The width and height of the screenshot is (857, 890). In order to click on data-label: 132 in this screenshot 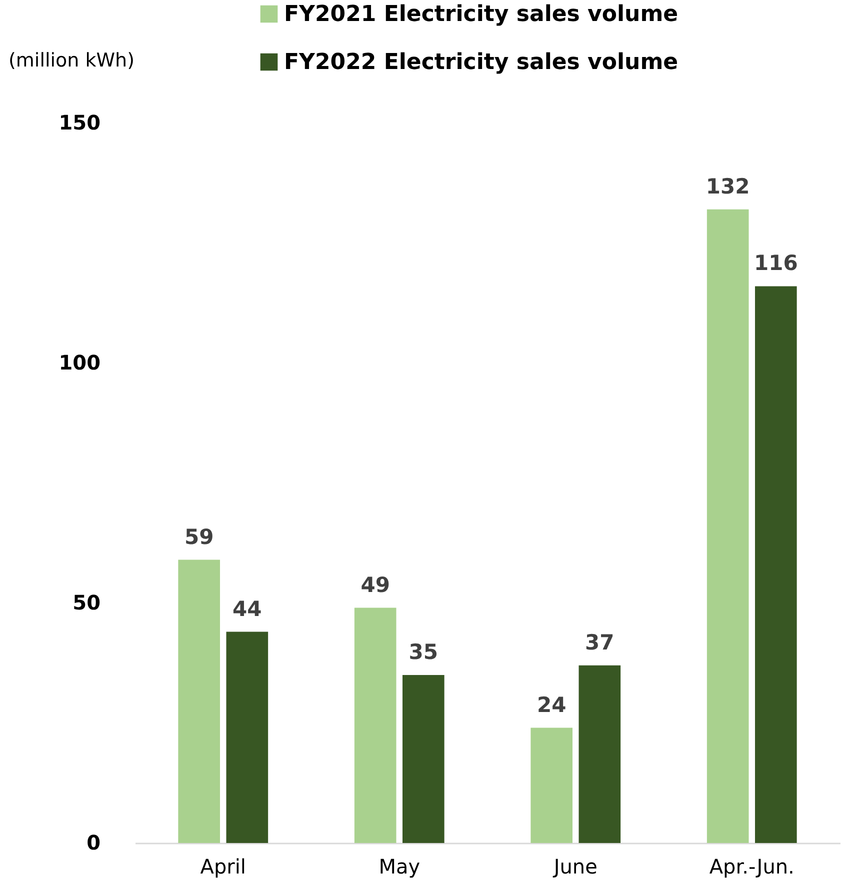, I will do `click(728, 186)`.